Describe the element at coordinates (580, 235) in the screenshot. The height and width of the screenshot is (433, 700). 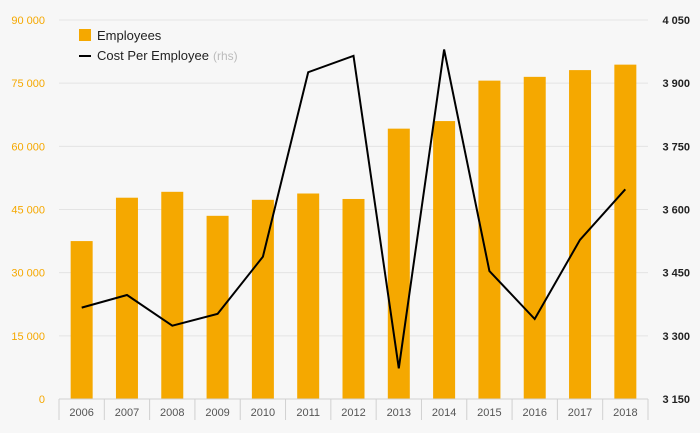
I see `bar-2017` at that location.